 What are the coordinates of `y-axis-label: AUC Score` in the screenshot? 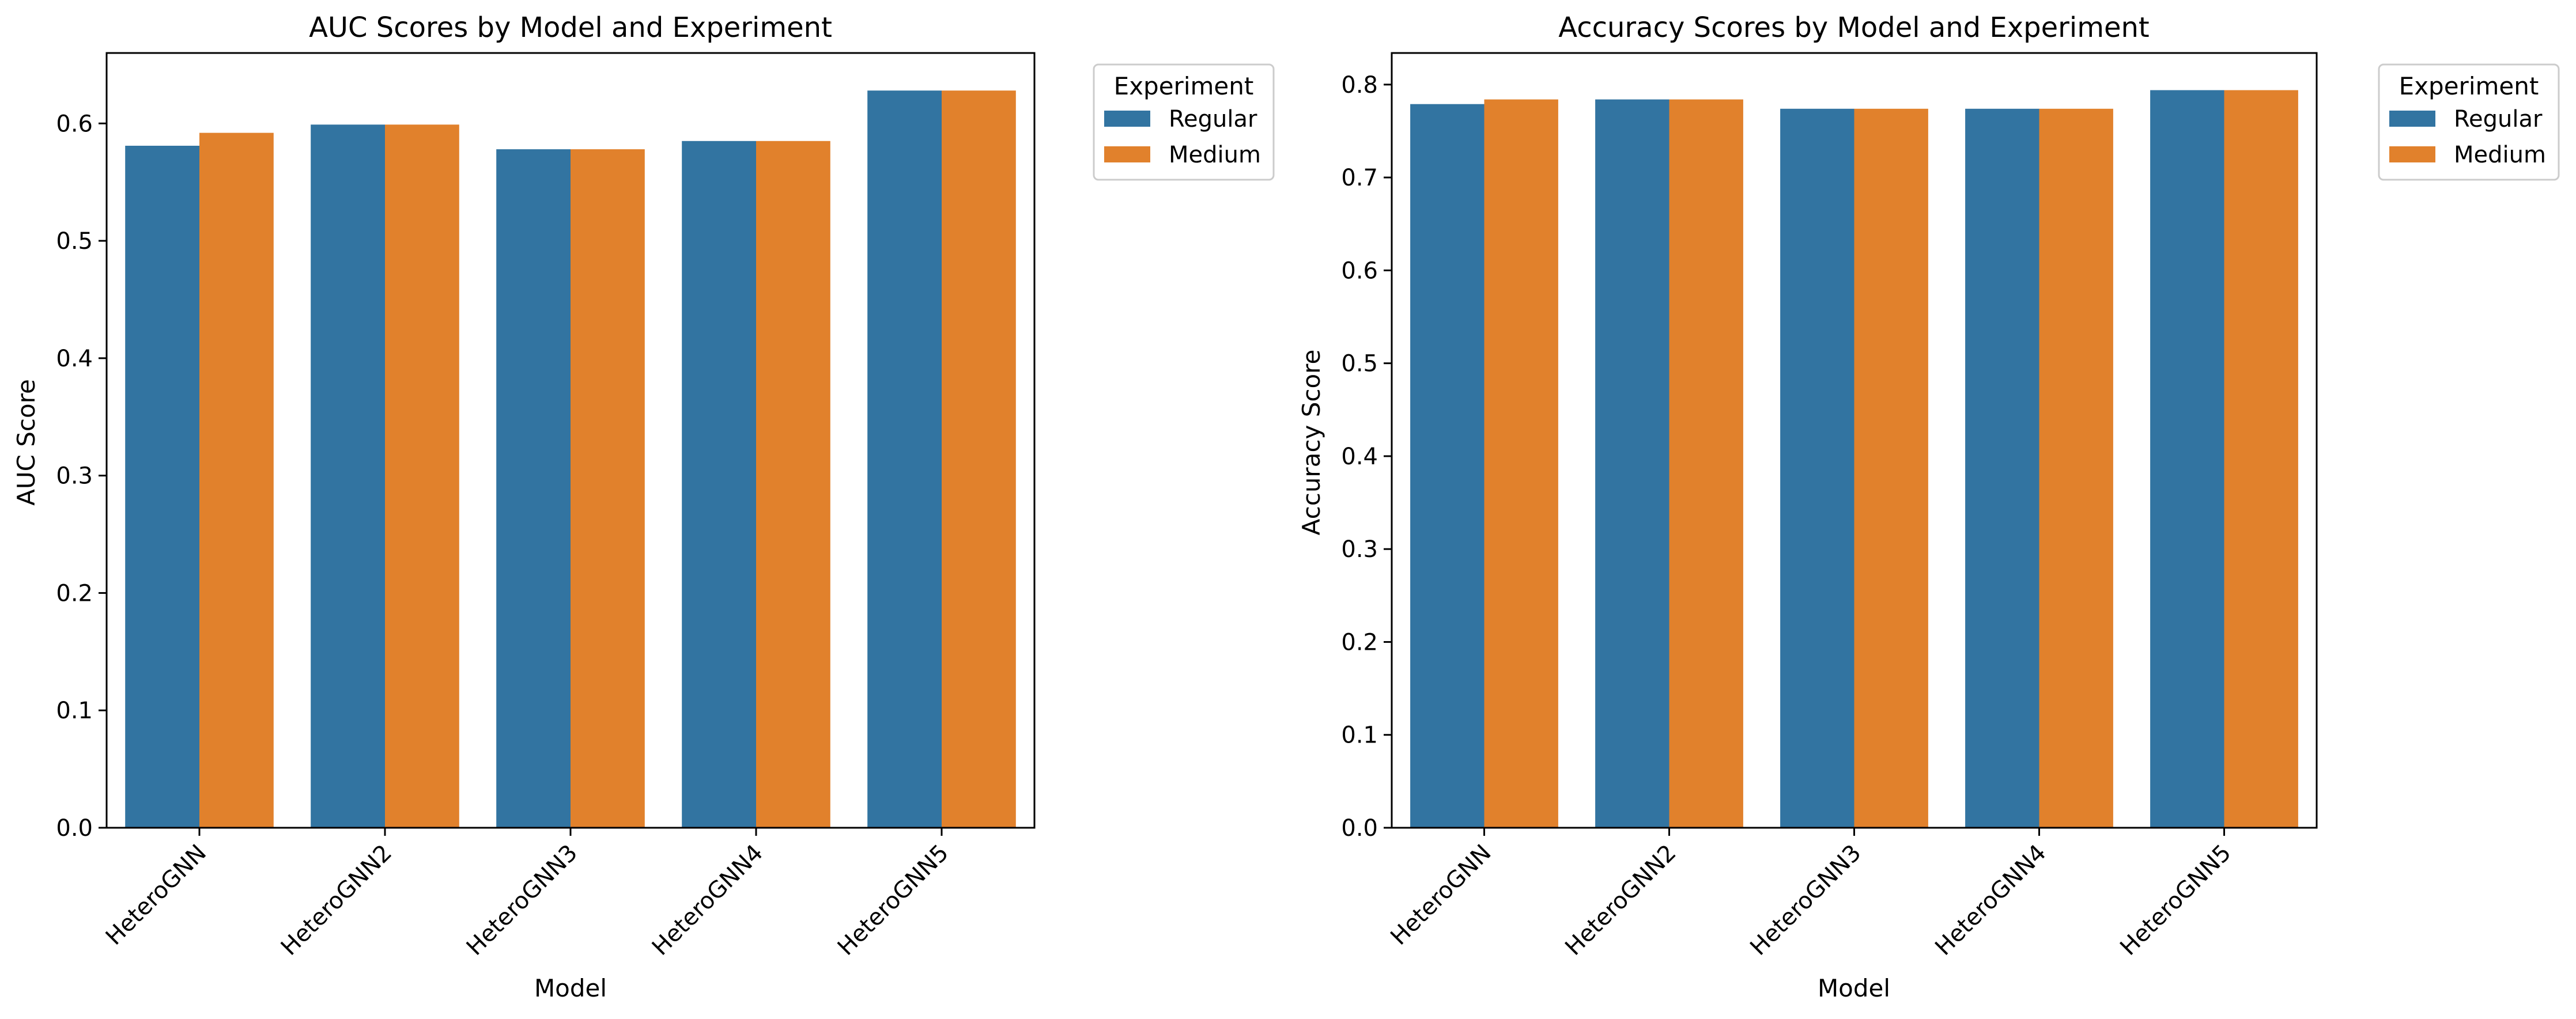 It's located at (26, 442).